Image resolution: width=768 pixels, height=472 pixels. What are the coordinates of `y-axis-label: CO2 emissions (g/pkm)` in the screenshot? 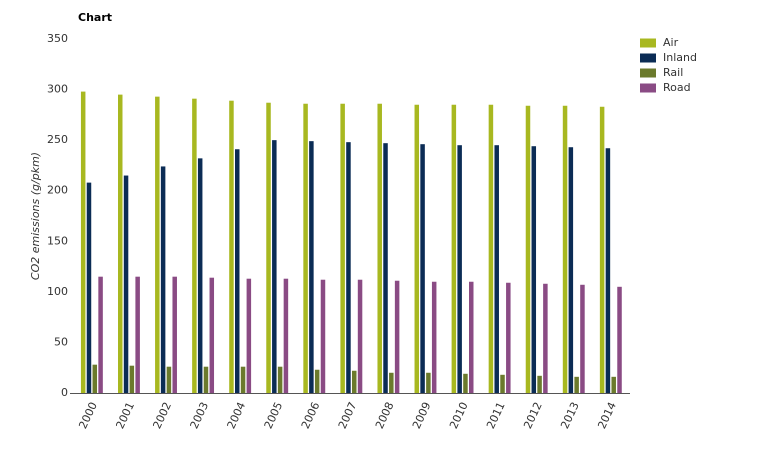 It's located at (35, 216).